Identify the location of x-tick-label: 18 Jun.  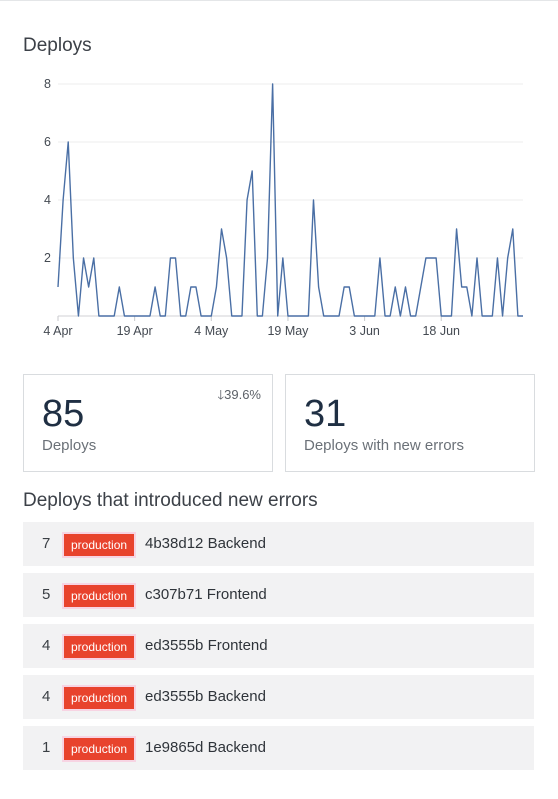
(441, 331).